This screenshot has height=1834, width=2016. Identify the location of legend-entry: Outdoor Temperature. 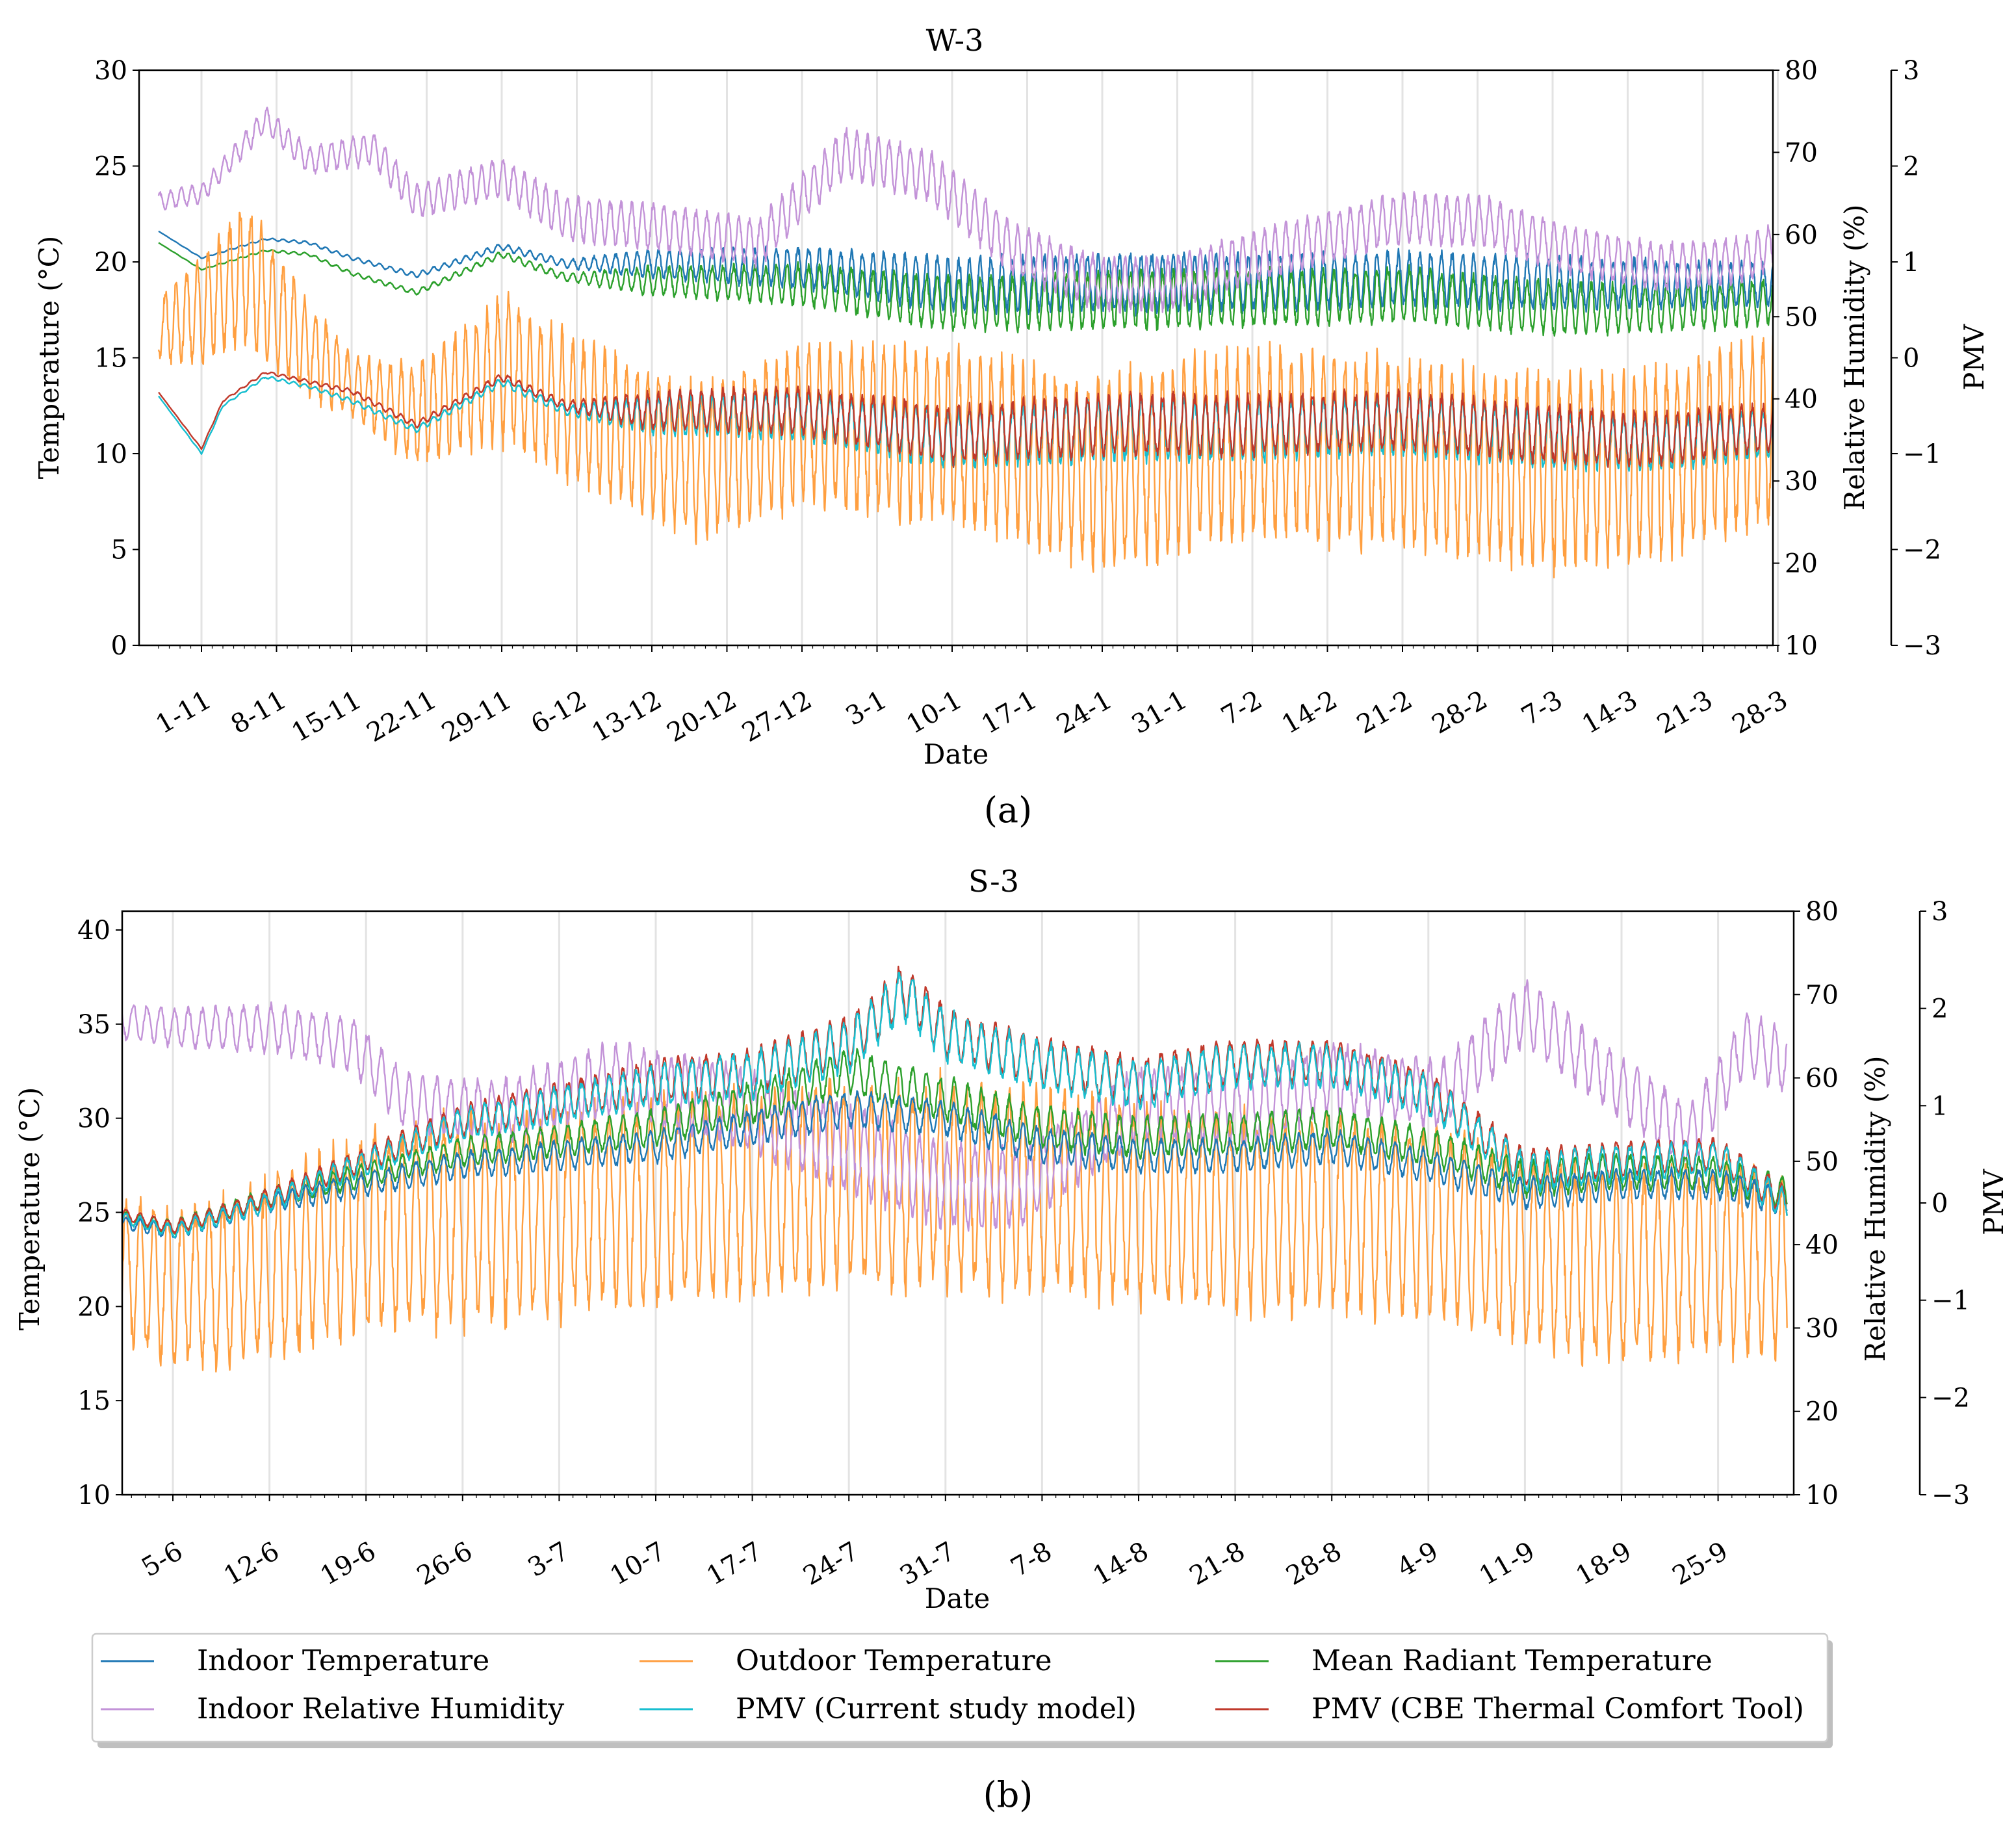
(846, 1660).